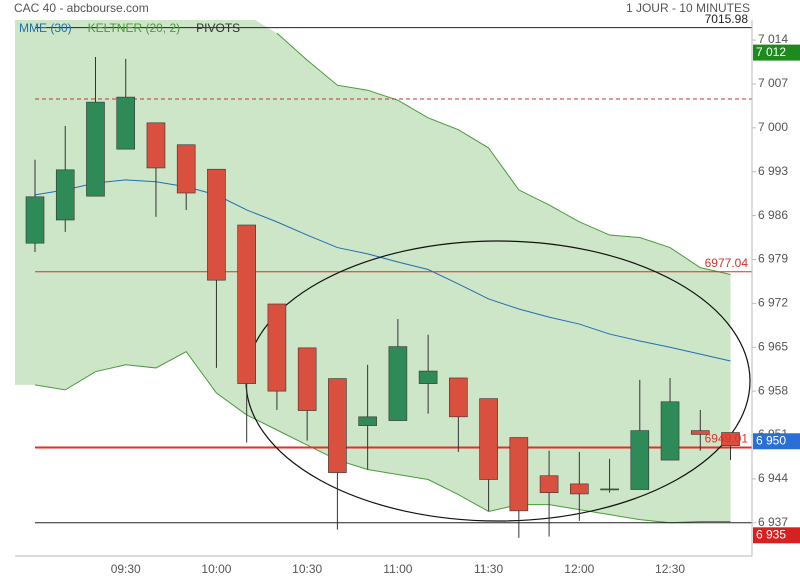 This screenshot has width=800, height=584. Describe the element at coordinates (773, 346) in the screenshot. I see `y-tick-label: 6 965` at that location.